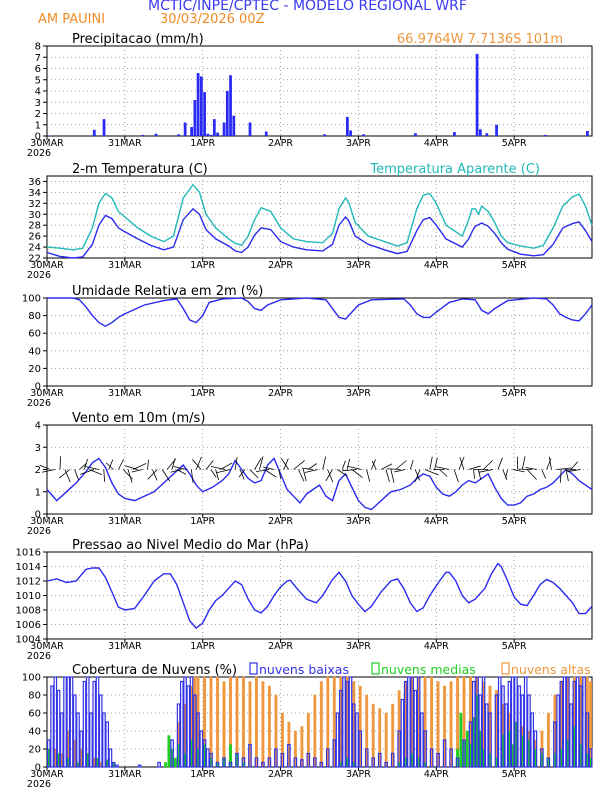  Describe the element at coordinates (386, 740) in the screenshot. I see `cloud-bar-high` at that location.